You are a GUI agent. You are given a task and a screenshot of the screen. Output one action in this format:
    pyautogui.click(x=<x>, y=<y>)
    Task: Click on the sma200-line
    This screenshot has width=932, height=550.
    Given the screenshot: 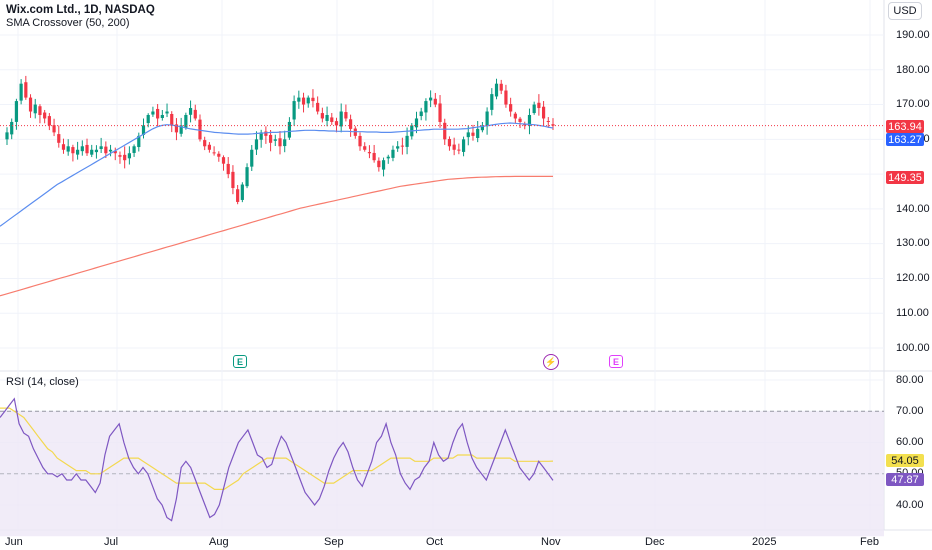 What is the action you would take?
    pyautogui.click(x=276, y=236)
    